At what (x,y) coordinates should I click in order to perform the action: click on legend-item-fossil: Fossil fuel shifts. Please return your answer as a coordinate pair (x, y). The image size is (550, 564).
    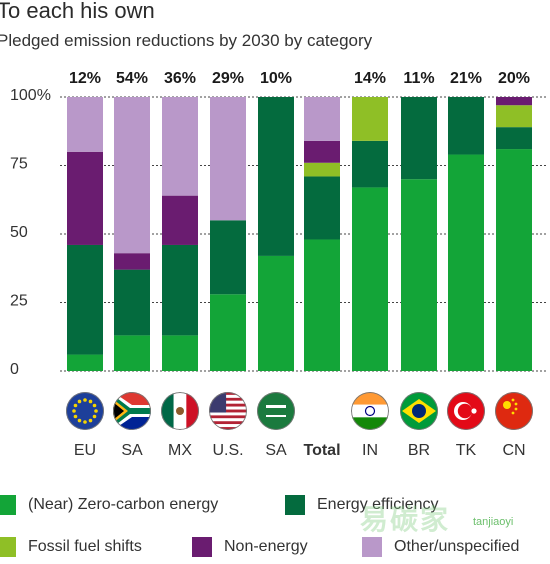
    Looking at the image, I should click on (71, 547).